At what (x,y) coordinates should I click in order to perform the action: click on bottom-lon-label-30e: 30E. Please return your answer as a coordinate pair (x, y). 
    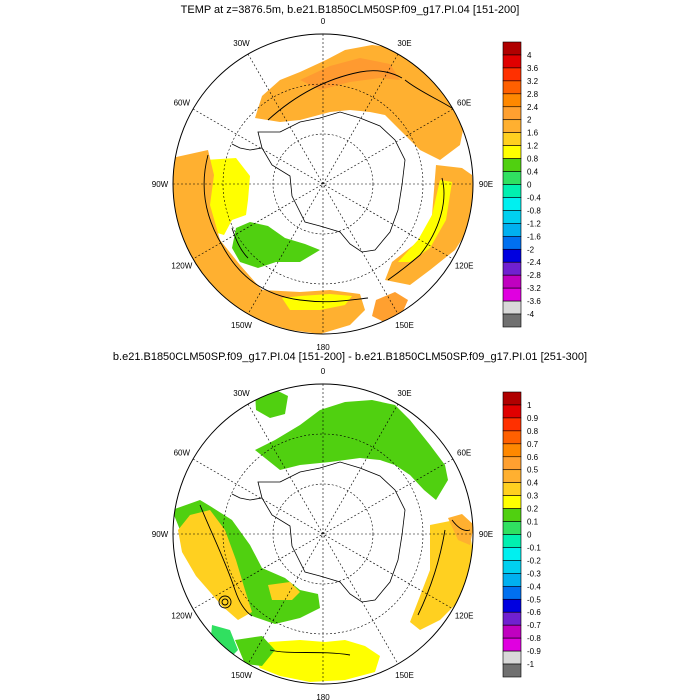
    Looking at the image, I should click on (404, 393).